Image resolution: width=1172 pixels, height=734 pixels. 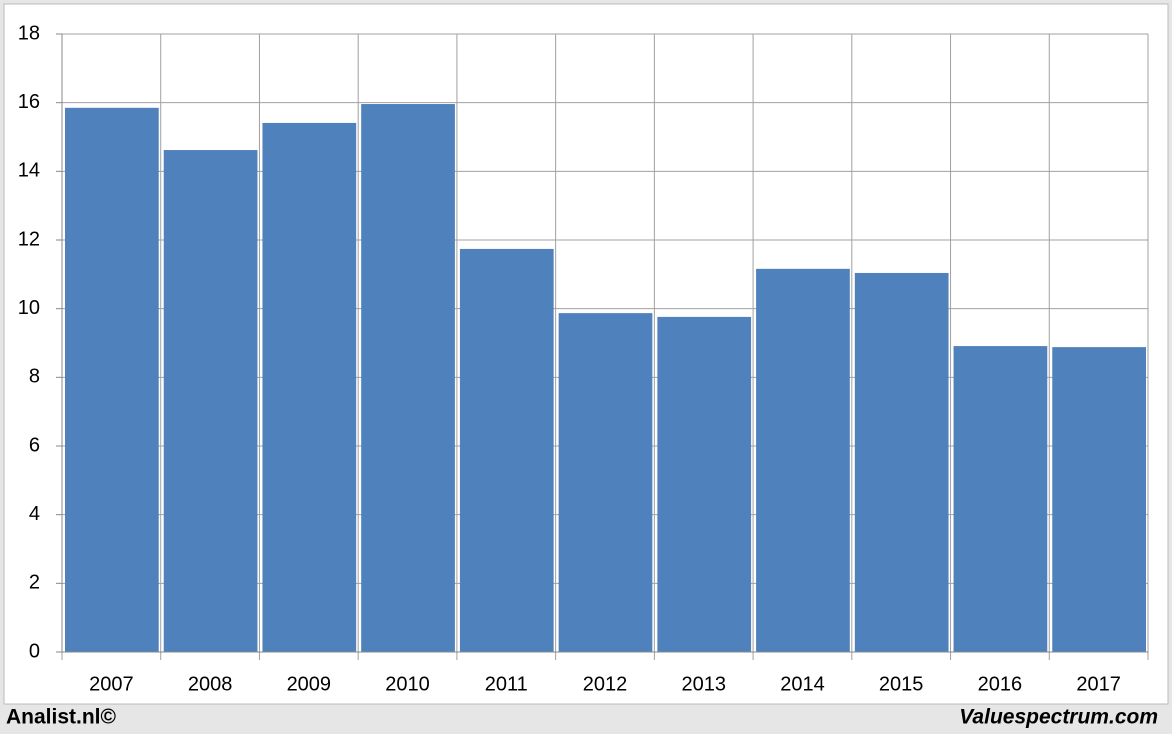 What do you see at coordinates (29, 239) in the screenshot?
I see `y-tick-label: 12` at bounding box center [29, 239].